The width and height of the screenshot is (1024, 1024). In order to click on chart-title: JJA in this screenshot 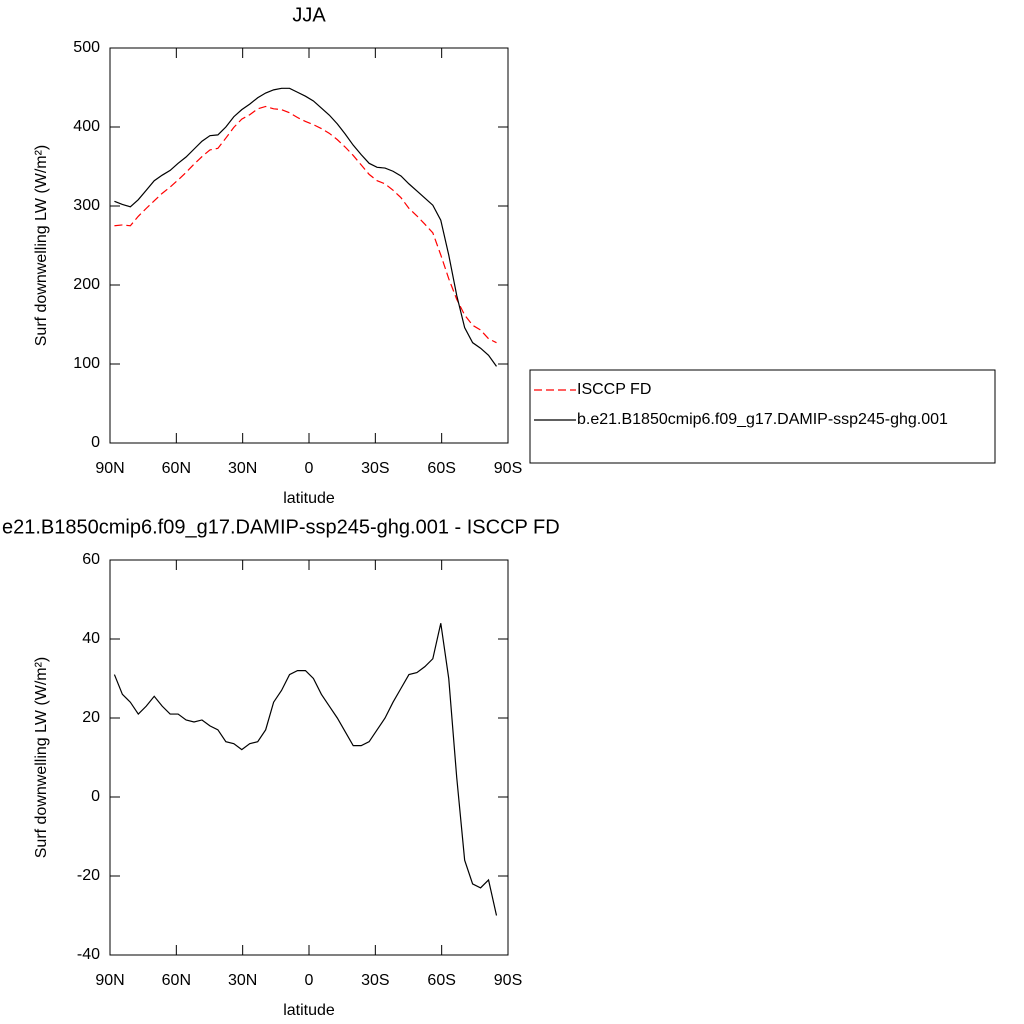, I will do `click(309, 15)`.